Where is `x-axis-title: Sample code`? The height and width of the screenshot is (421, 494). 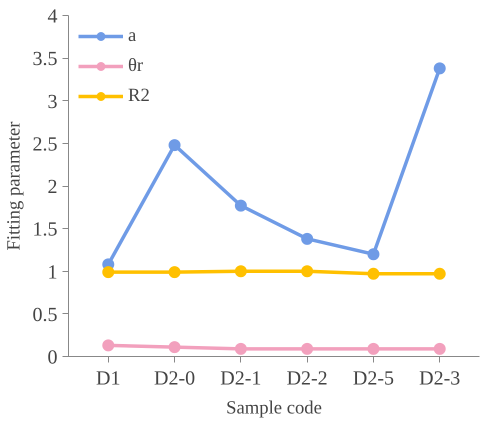
x-axis-title: Sample code is located at coordinates (274, 408).